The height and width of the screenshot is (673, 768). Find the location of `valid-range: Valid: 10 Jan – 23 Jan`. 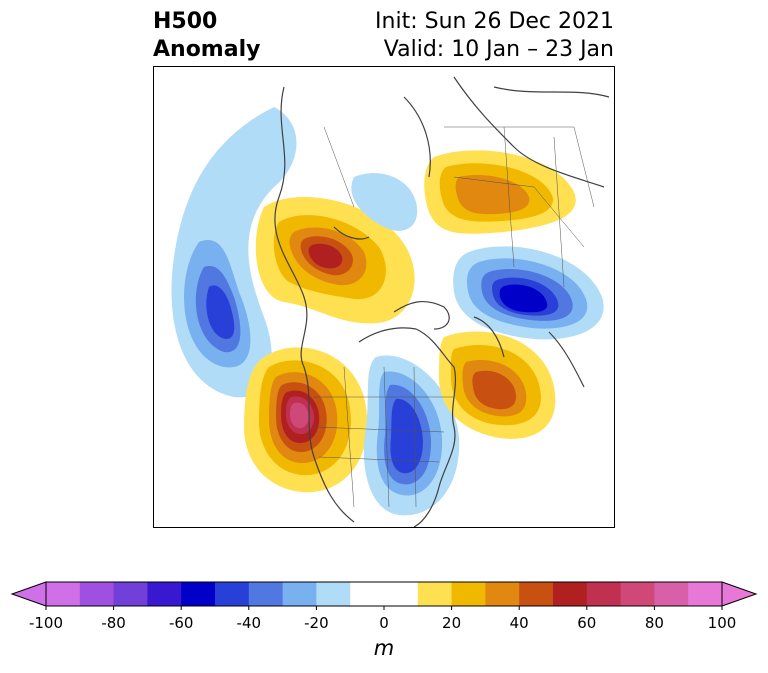

valid-range: Valid: 10 Jan – 23 Jan is located at coordinates (498, 49).